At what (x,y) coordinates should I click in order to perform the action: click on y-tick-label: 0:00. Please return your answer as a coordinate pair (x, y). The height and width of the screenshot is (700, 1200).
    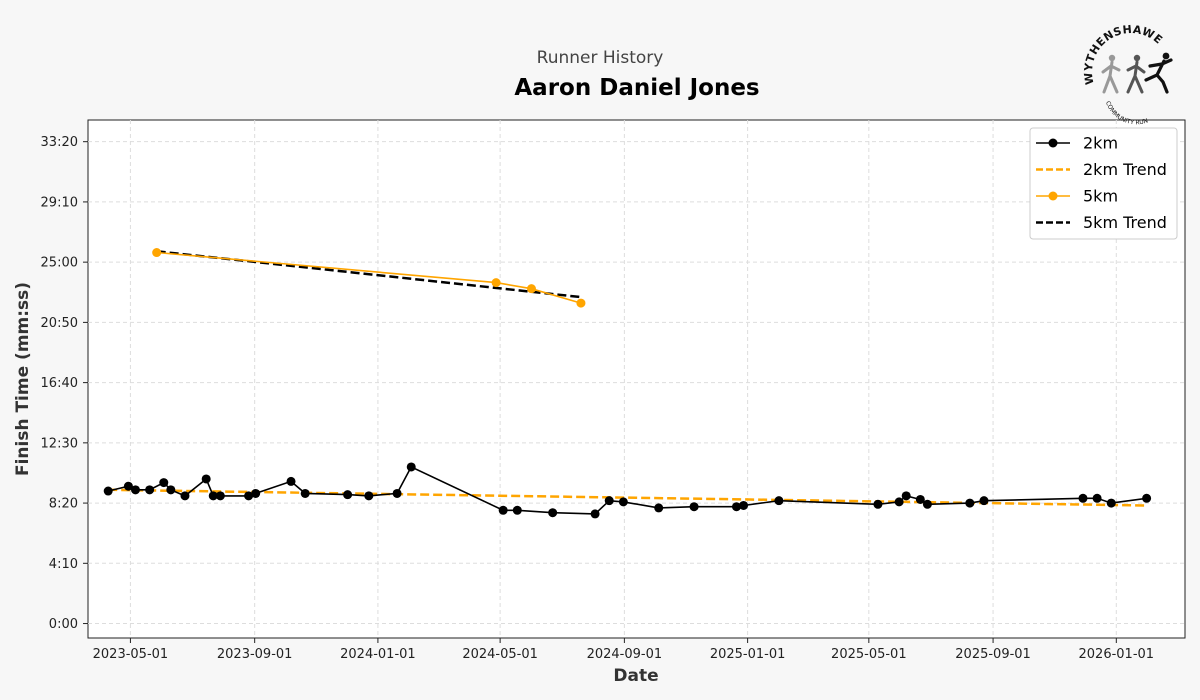
    Looking at the image, I should click on (63, 624).